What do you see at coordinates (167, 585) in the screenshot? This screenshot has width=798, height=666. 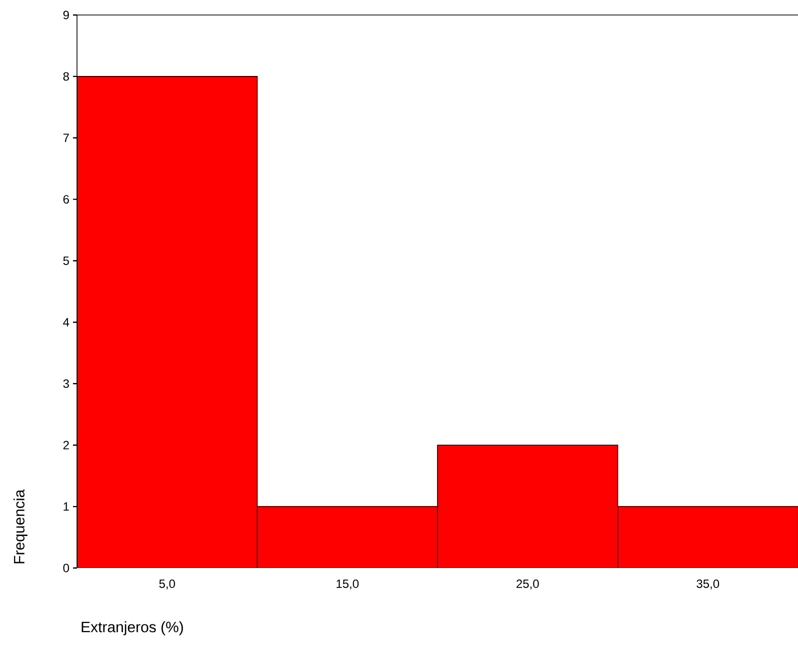 I see `x-tick-label: 5,0` at bounding box center [167, 585].